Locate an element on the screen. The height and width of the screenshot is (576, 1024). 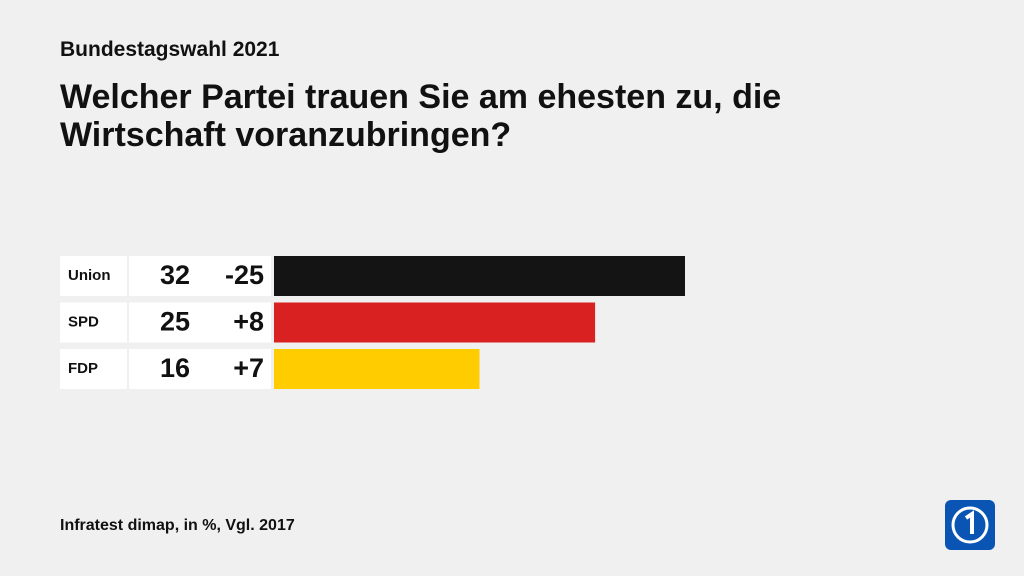
logo is located at coordinates (970, 525).